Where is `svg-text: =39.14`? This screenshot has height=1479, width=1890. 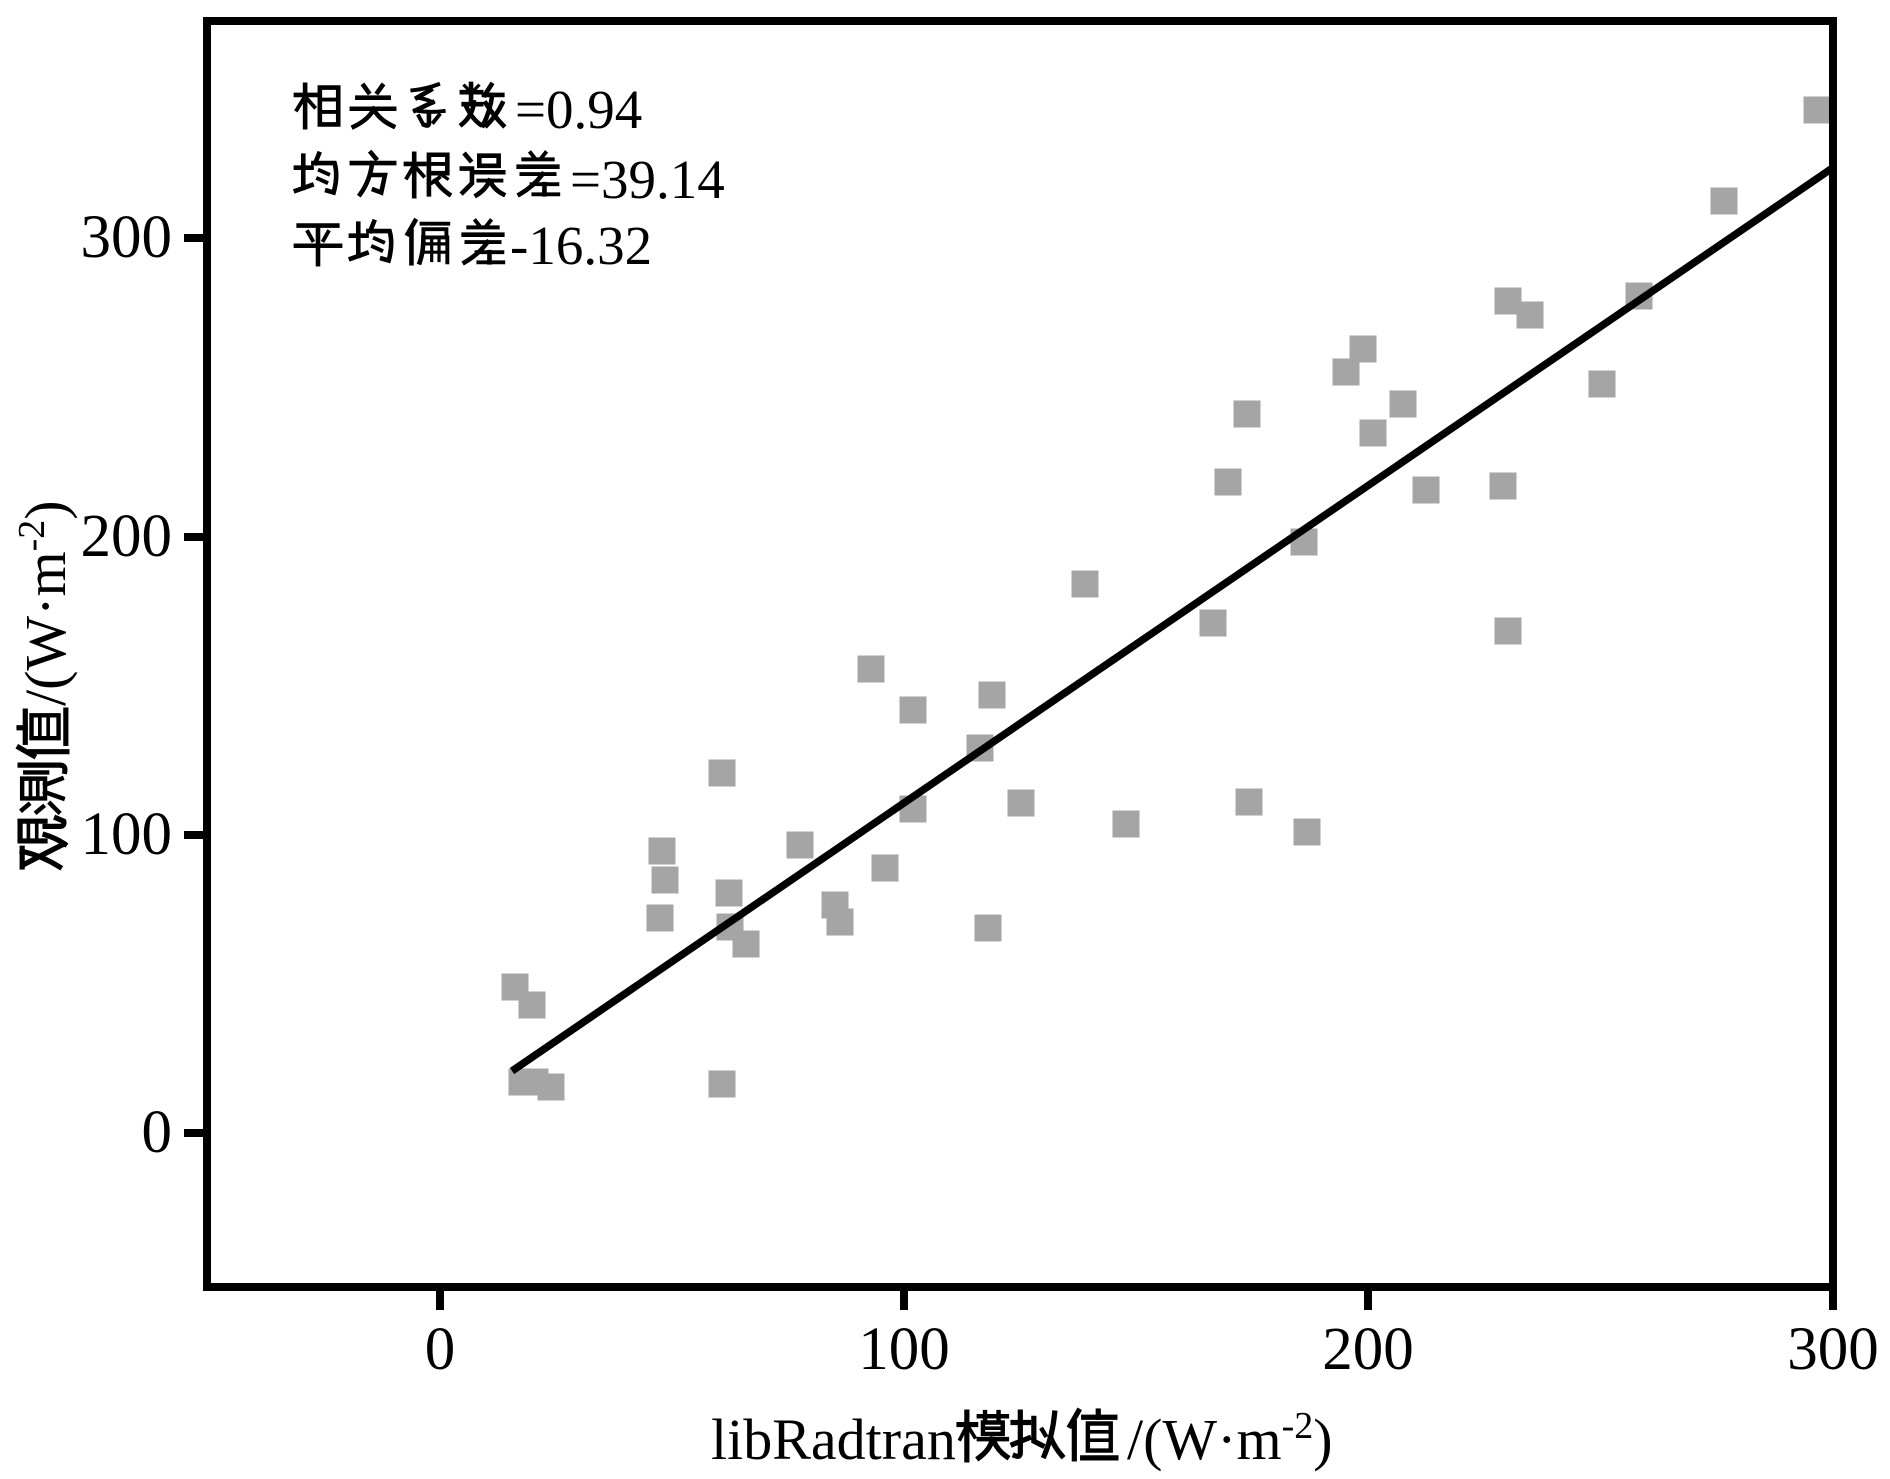
svg-text: =39.14 is located at coordinates (647, 179).